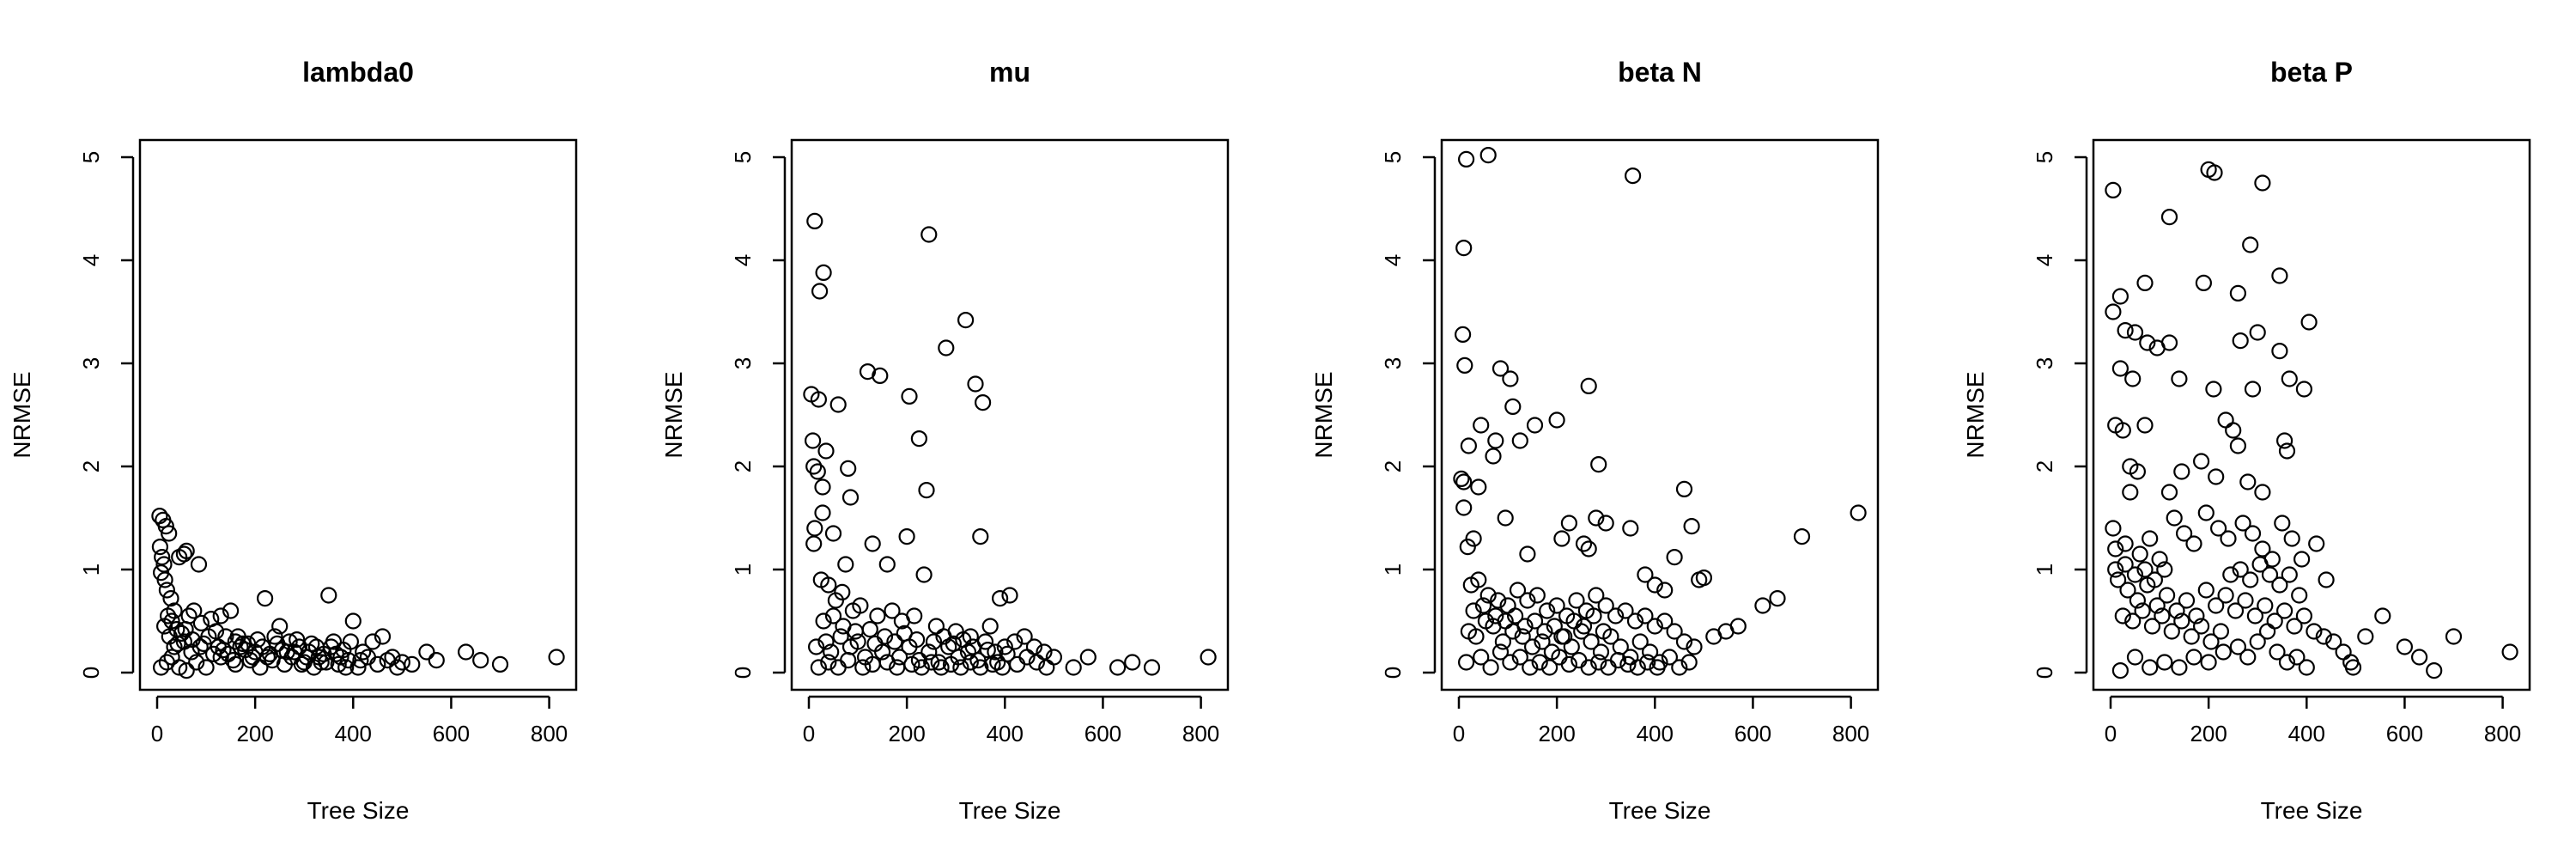 This screenshot has height=859, width=2576. What do you see at coordinates (1102, 733) in the screenshot?
I see `x-tick-label: 600` at bounding box center [1102, 733].